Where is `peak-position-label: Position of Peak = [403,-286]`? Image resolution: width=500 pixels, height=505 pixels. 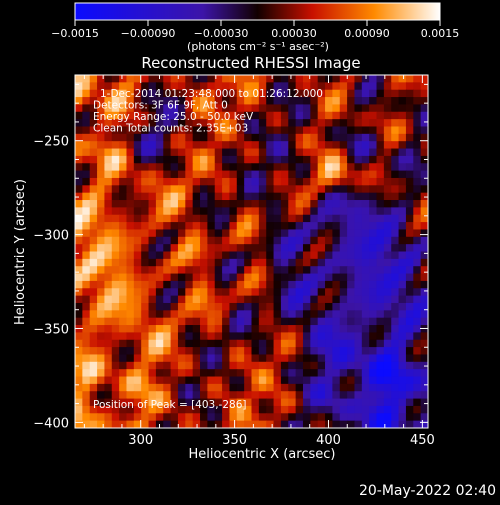
peak-position-label: Position of Peak = [403,-286] is located at coordinates (170, 405).